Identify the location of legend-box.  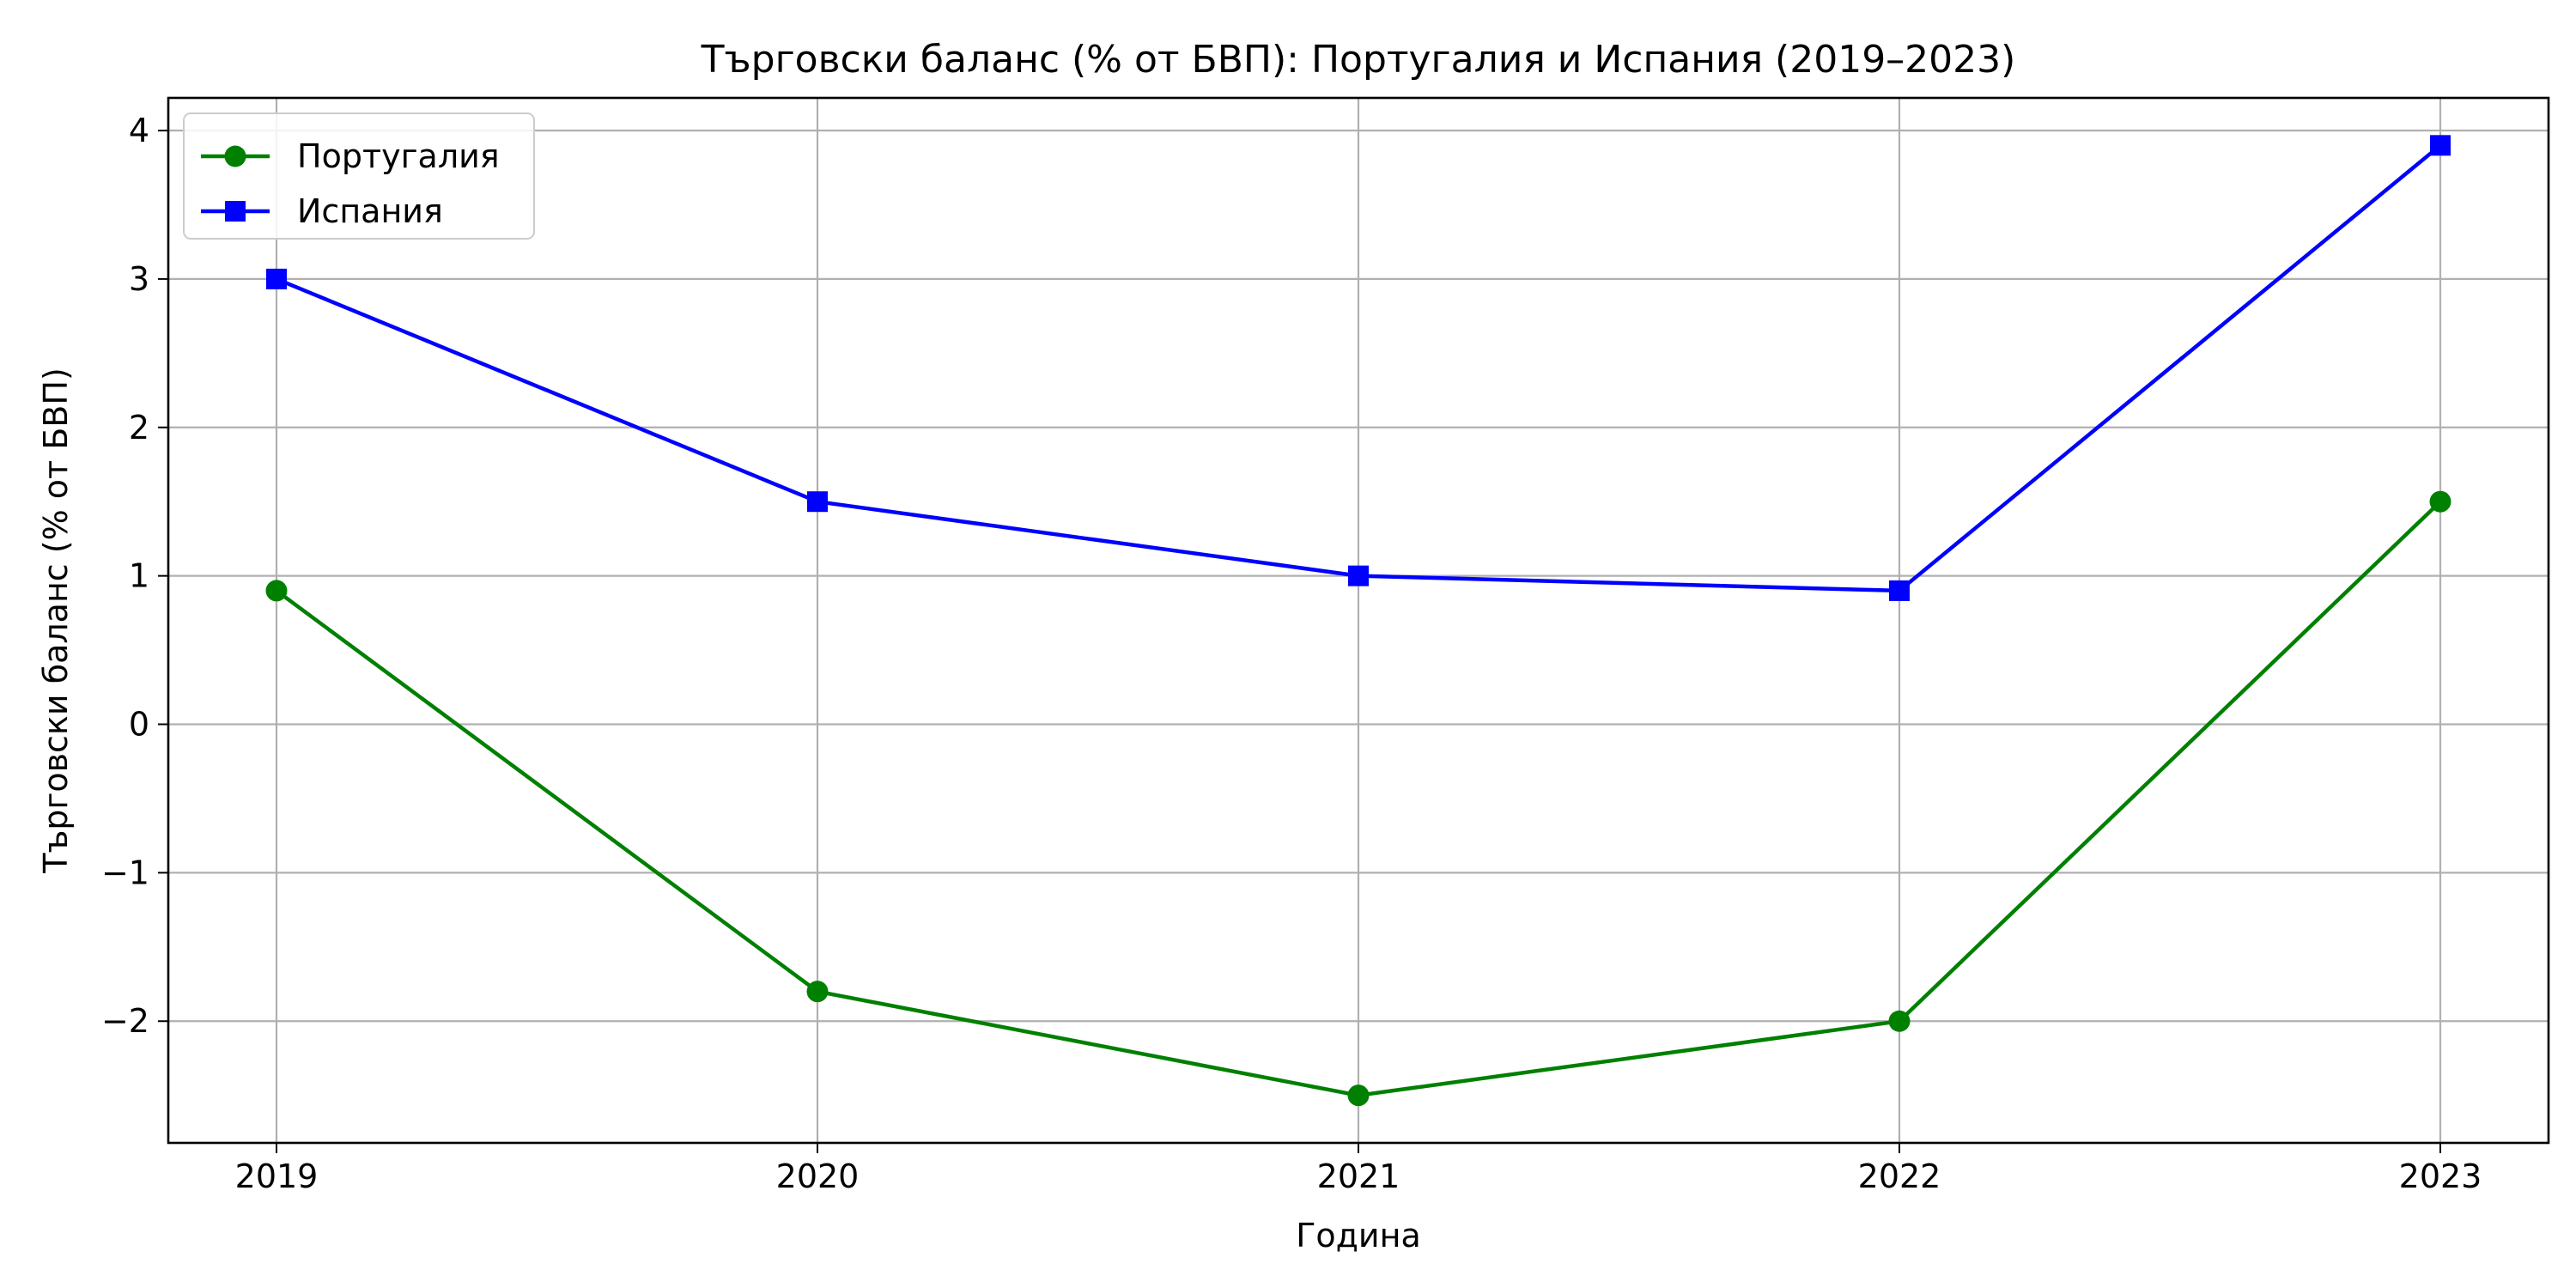
(359, 176).